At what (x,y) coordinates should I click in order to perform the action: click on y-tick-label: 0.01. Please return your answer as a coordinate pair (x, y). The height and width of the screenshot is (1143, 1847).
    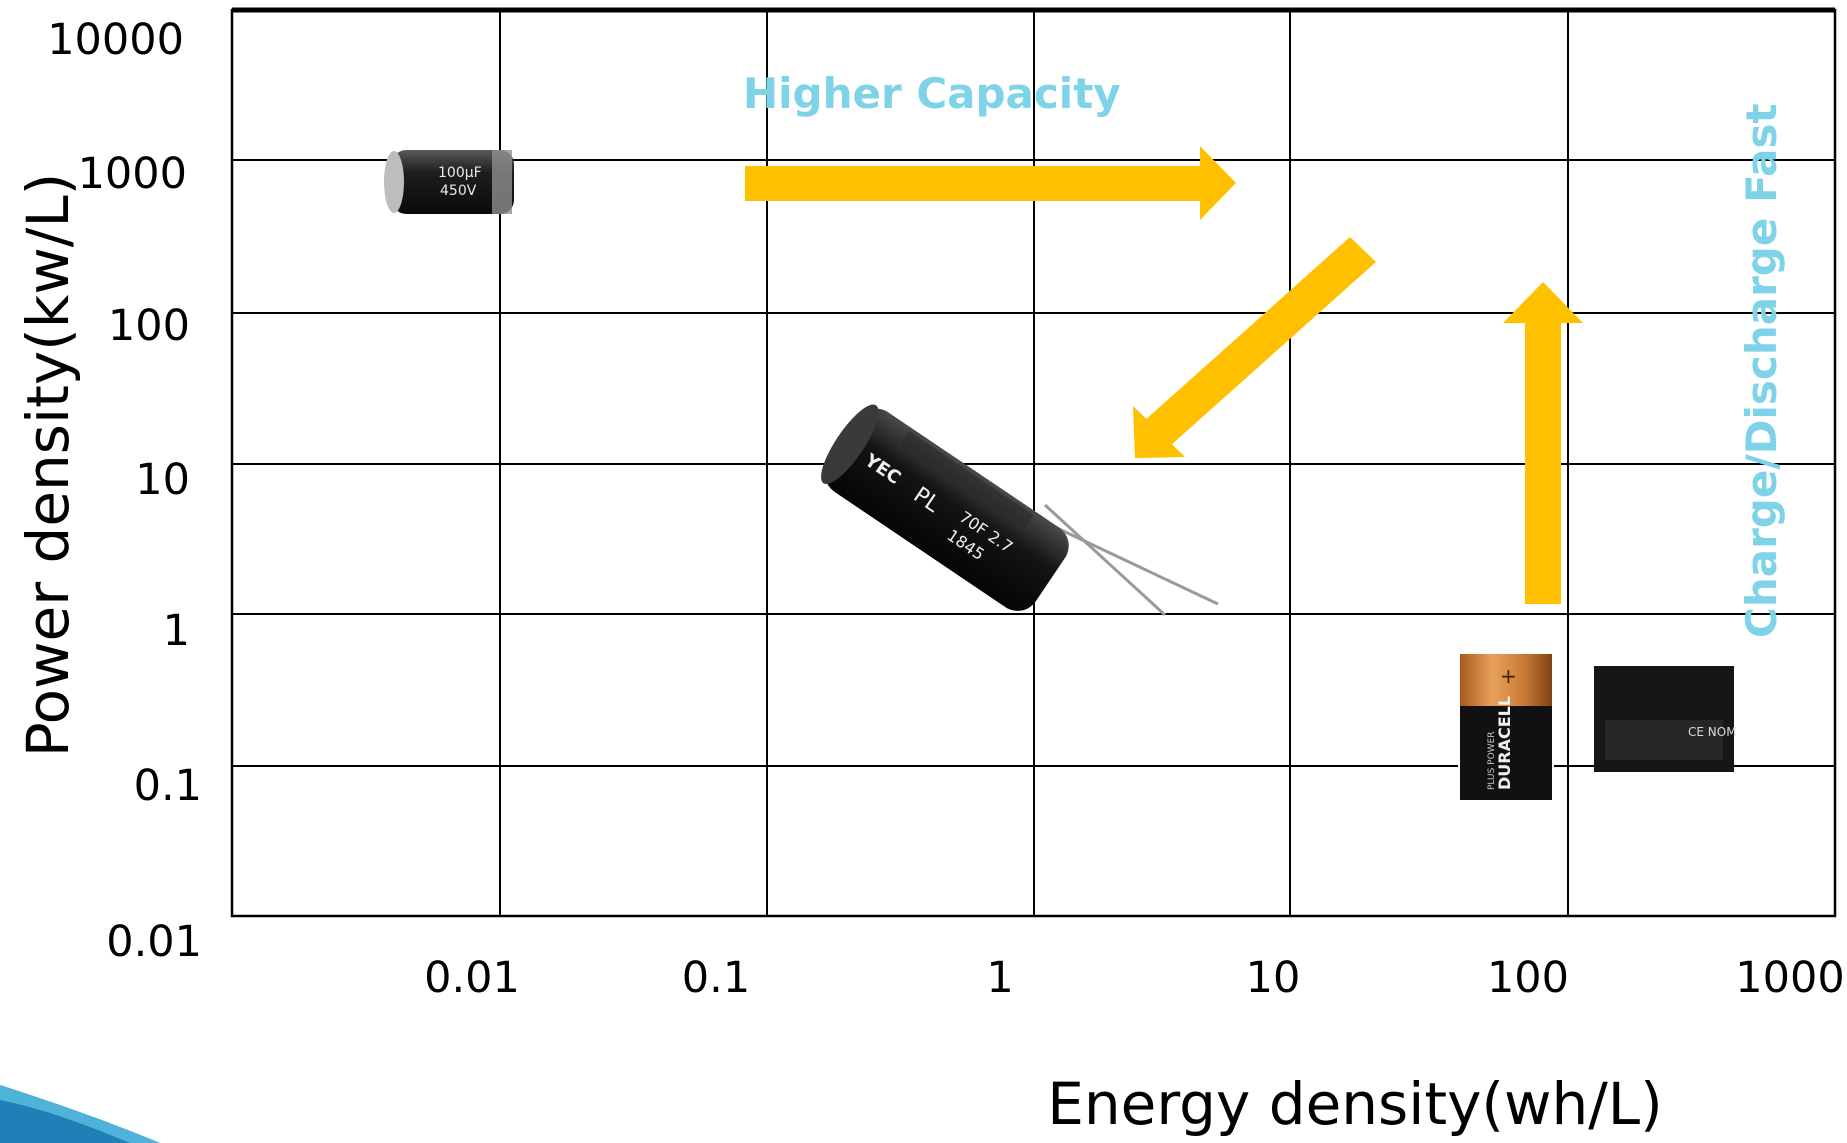
    Looking at the image, I should click on (154, 942).